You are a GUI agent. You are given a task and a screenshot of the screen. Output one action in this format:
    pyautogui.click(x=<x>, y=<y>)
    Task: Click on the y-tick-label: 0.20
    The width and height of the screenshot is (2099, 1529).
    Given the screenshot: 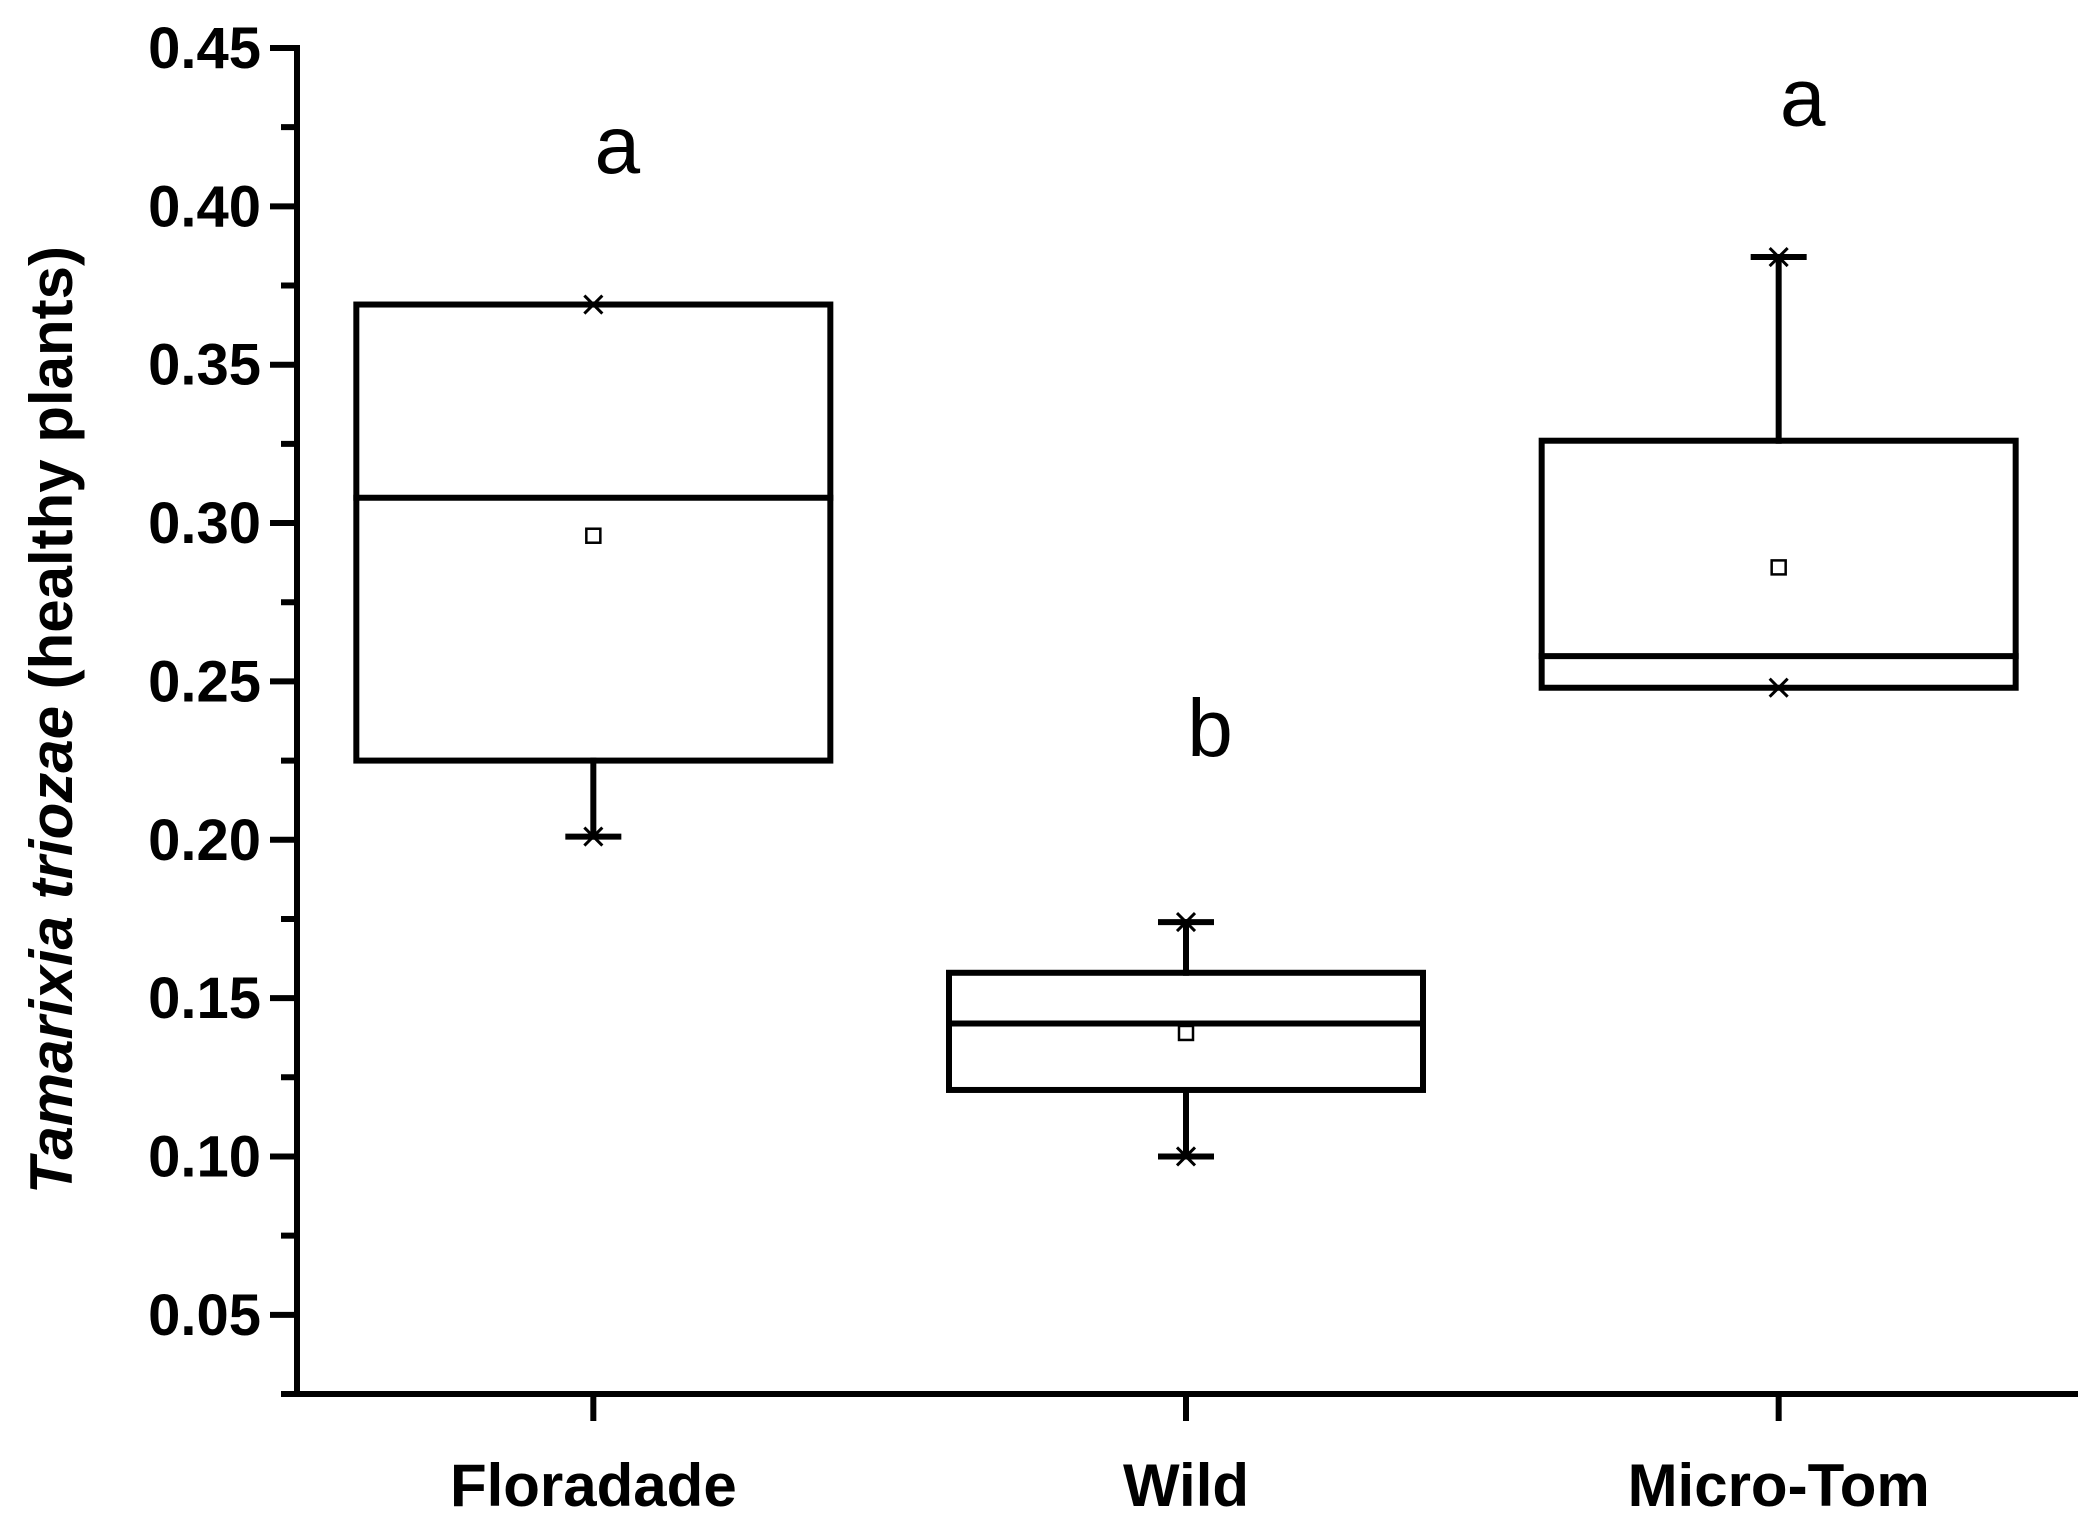 What is the action you would take?
    pyautogui.click(x=204, y=840)
    